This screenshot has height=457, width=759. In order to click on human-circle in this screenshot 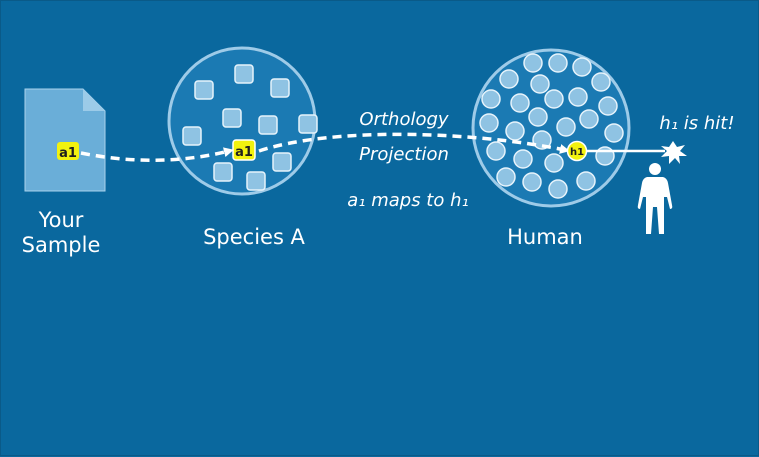, I will do `click(551, 128)`.